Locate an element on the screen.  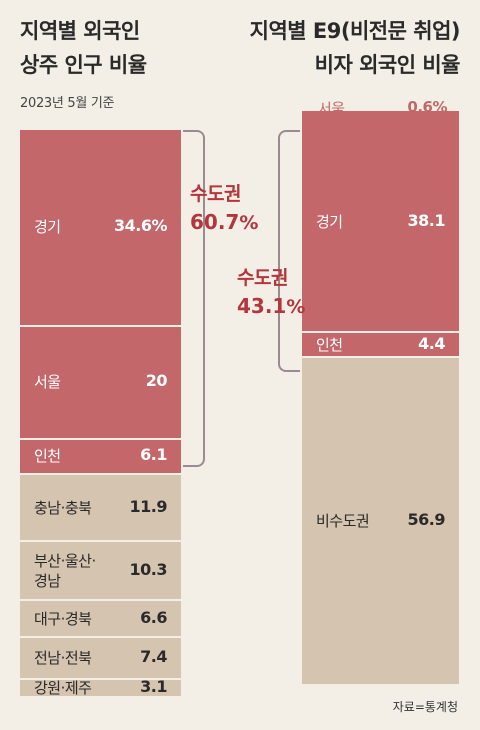
segment-value-0-1: 20 is located at coordinates (156, 381).